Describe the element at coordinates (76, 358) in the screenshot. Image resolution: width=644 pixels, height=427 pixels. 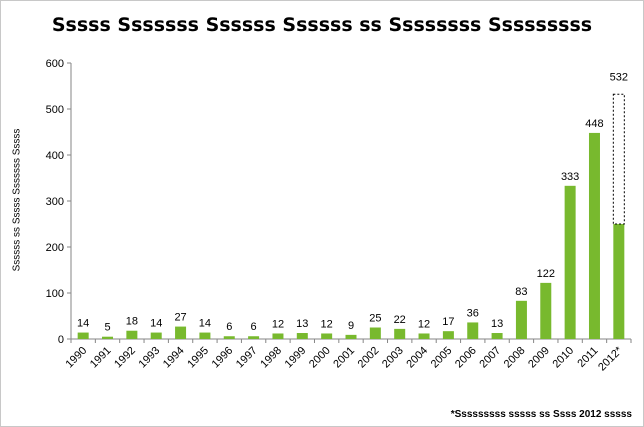
I see `x-tick-label: 1990` at that location.